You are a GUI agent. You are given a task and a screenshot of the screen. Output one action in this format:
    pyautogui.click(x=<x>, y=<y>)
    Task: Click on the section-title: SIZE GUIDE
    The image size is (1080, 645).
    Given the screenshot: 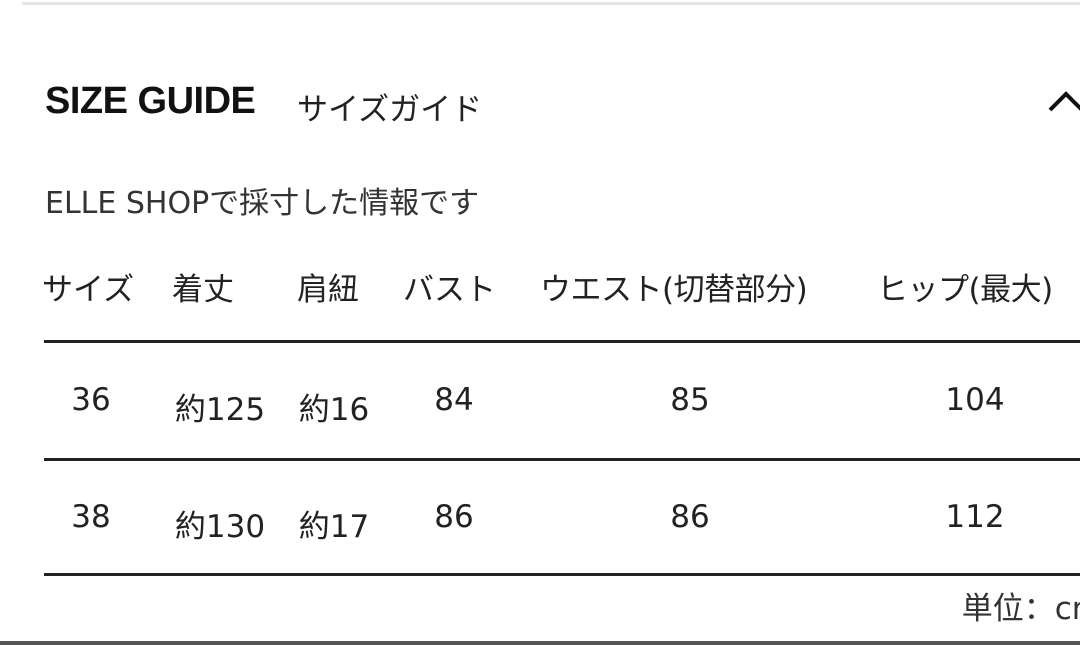 What is the action you would take?
    pyautogui.click(x=150, y=101)
    